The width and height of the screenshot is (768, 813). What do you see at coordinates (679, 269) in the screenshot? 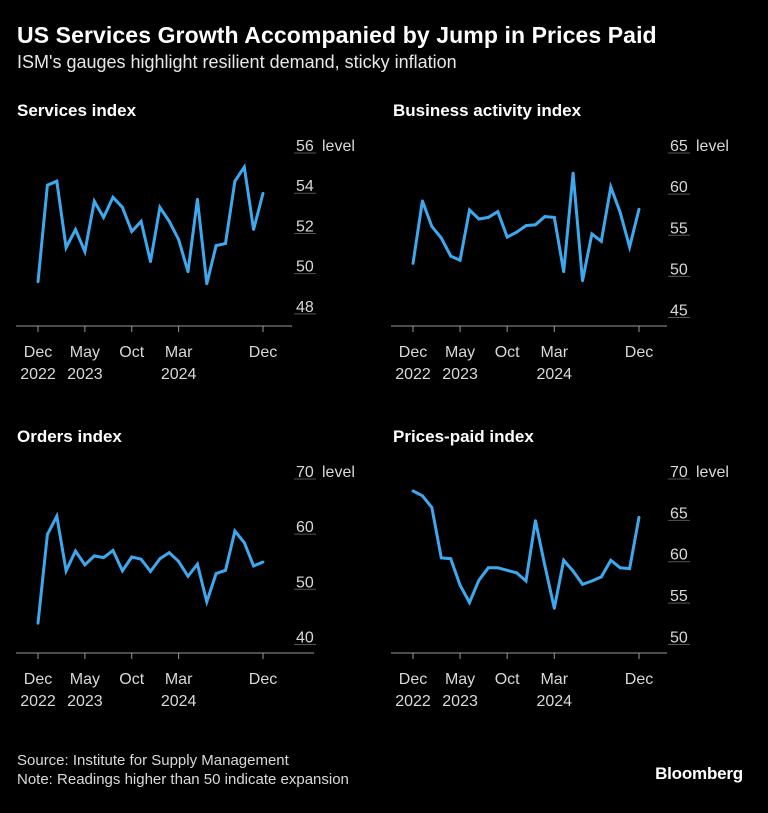
I see `business-activity-ytick-label-3: 50` at bounding box center [679, 269].